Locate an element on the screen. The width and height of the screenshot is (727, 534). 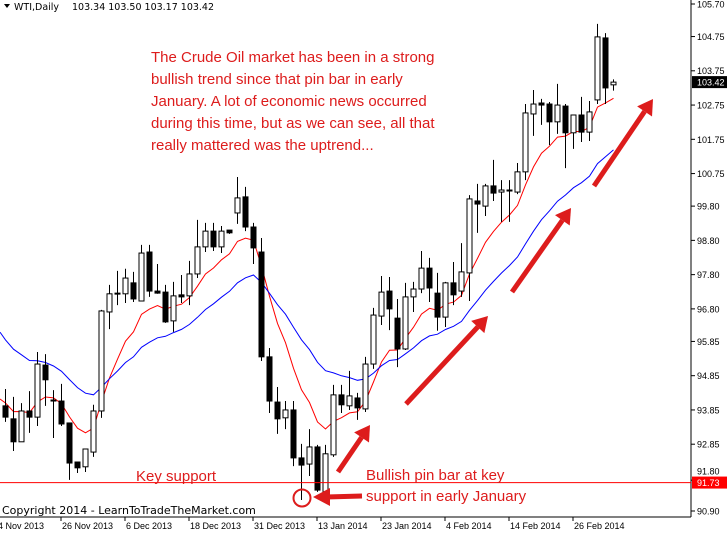
x-tick-label: 4 Nov 2013 is located at coordinates (22, 526).